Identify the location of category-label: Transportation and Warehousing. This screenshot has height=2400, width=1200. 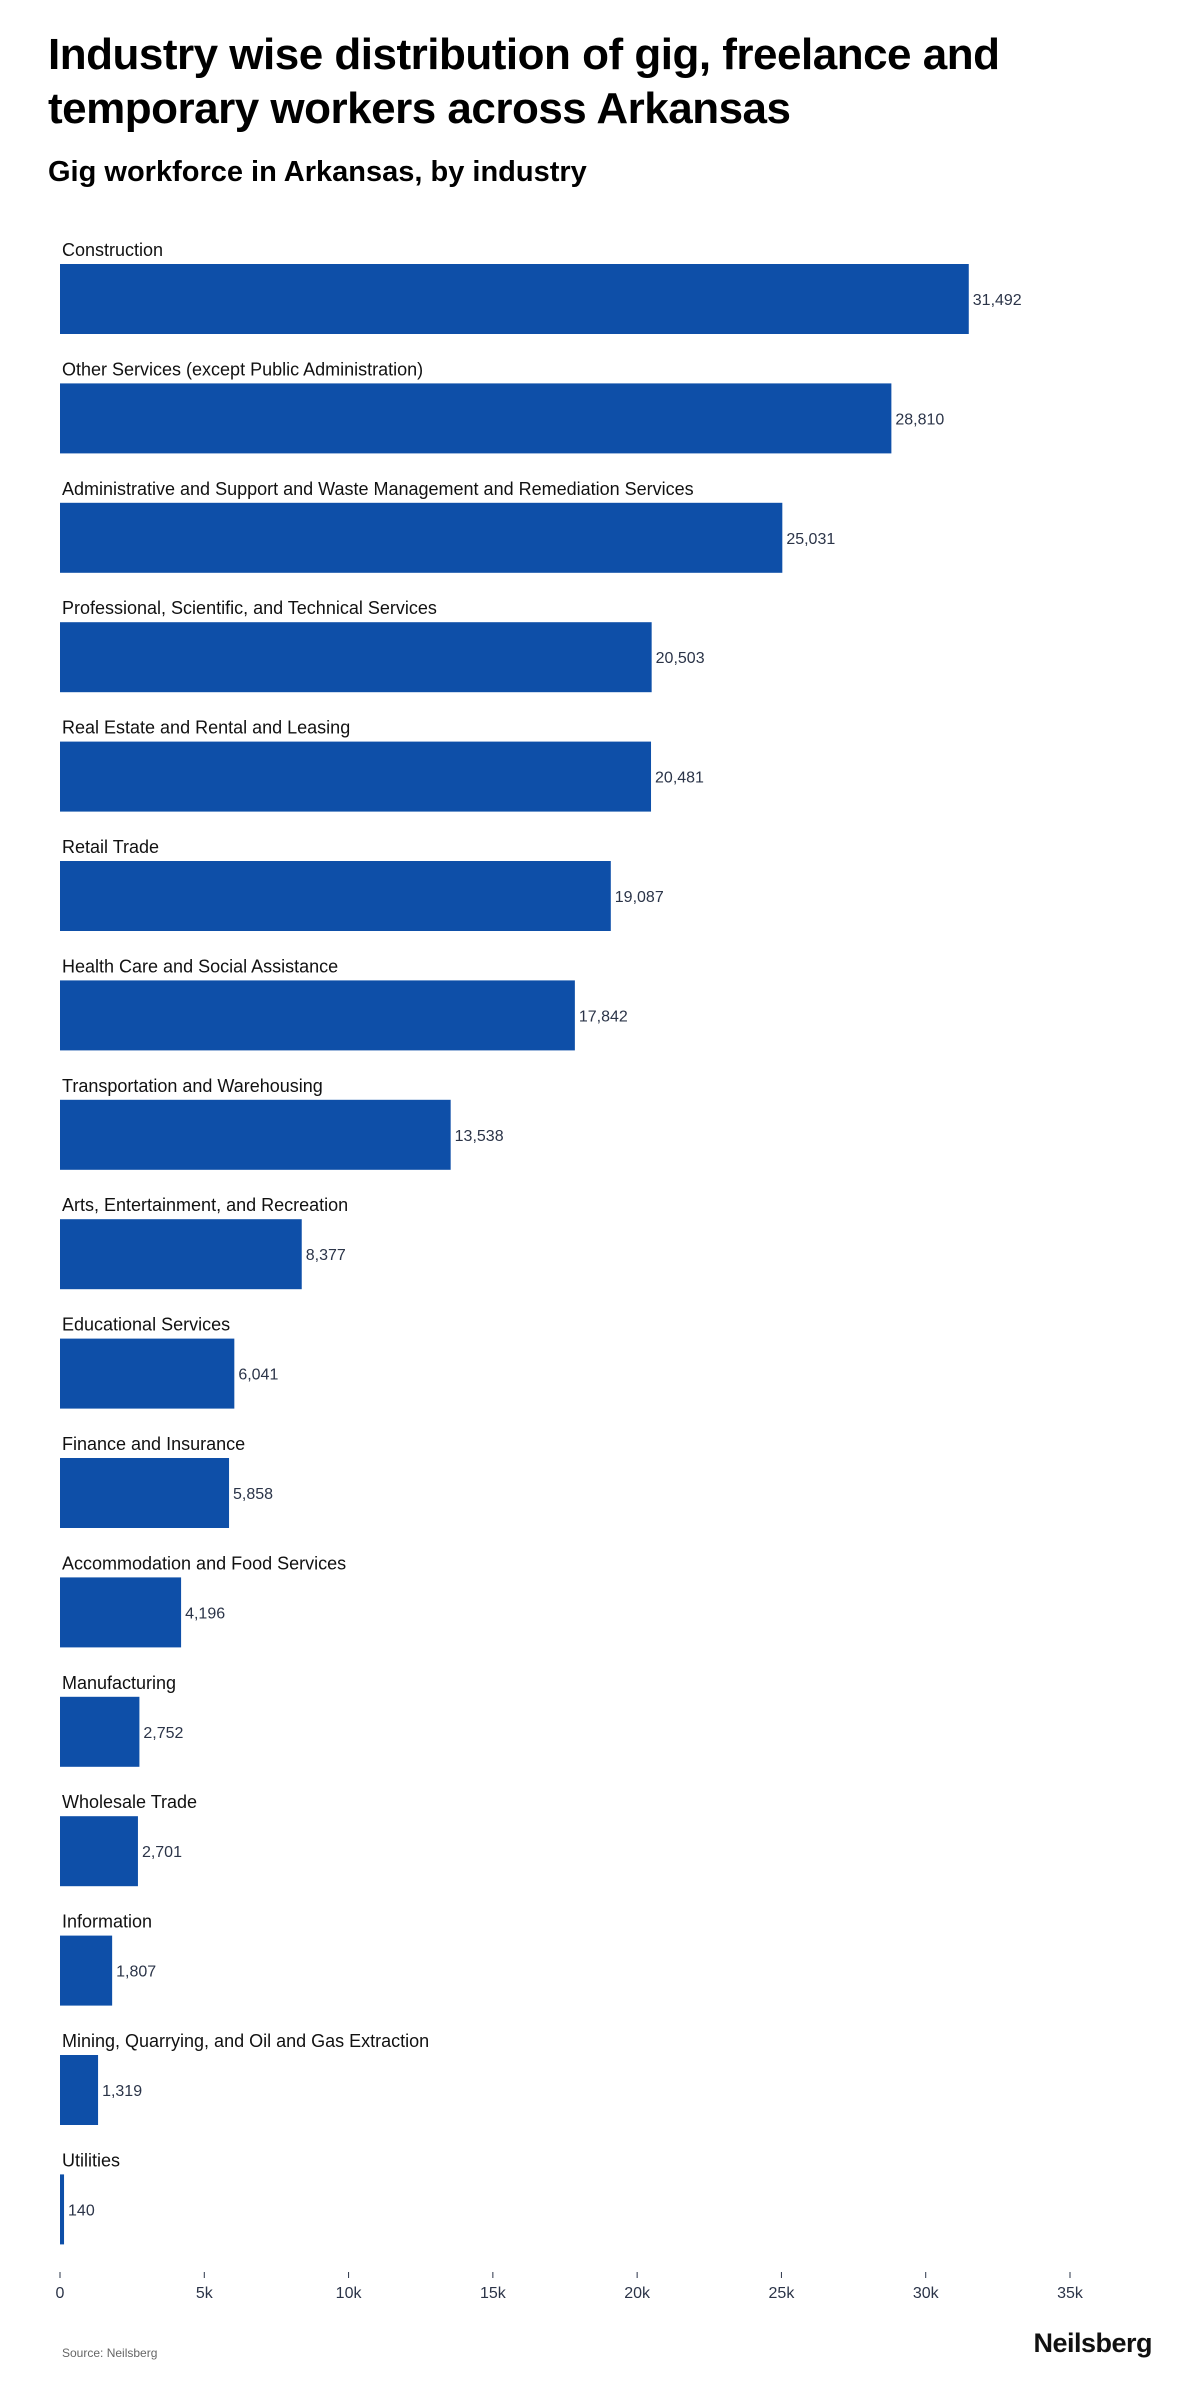
(192, 1086).